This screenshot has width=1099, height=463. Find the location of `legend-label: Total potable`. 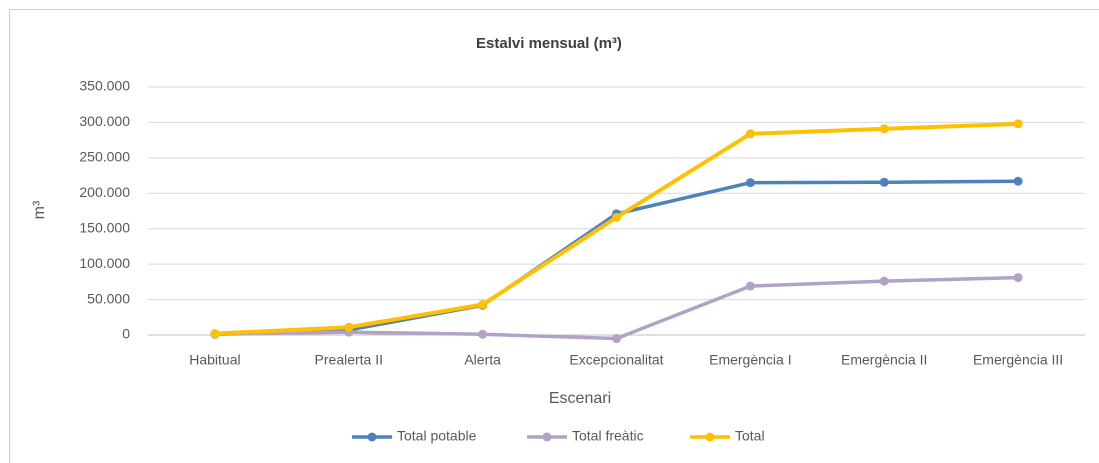

legend-label: Total potable is located at coordinates (437, 436).